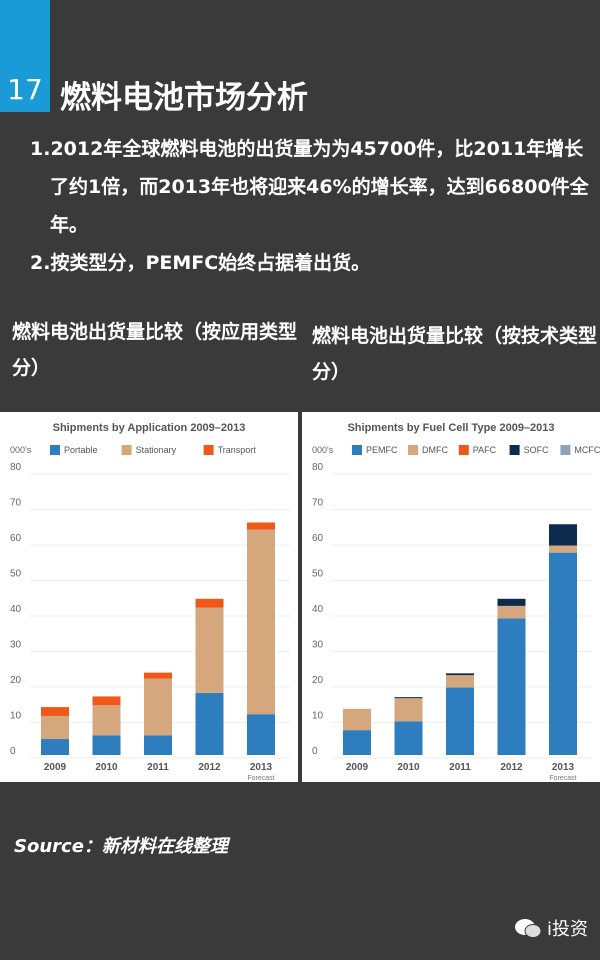 The height and width of the screenshot is (960, 600). What do you see at coordinates (537, 450) in the screenshot?
I see `legend-label: SOFC` at bounding box center [537, 450].